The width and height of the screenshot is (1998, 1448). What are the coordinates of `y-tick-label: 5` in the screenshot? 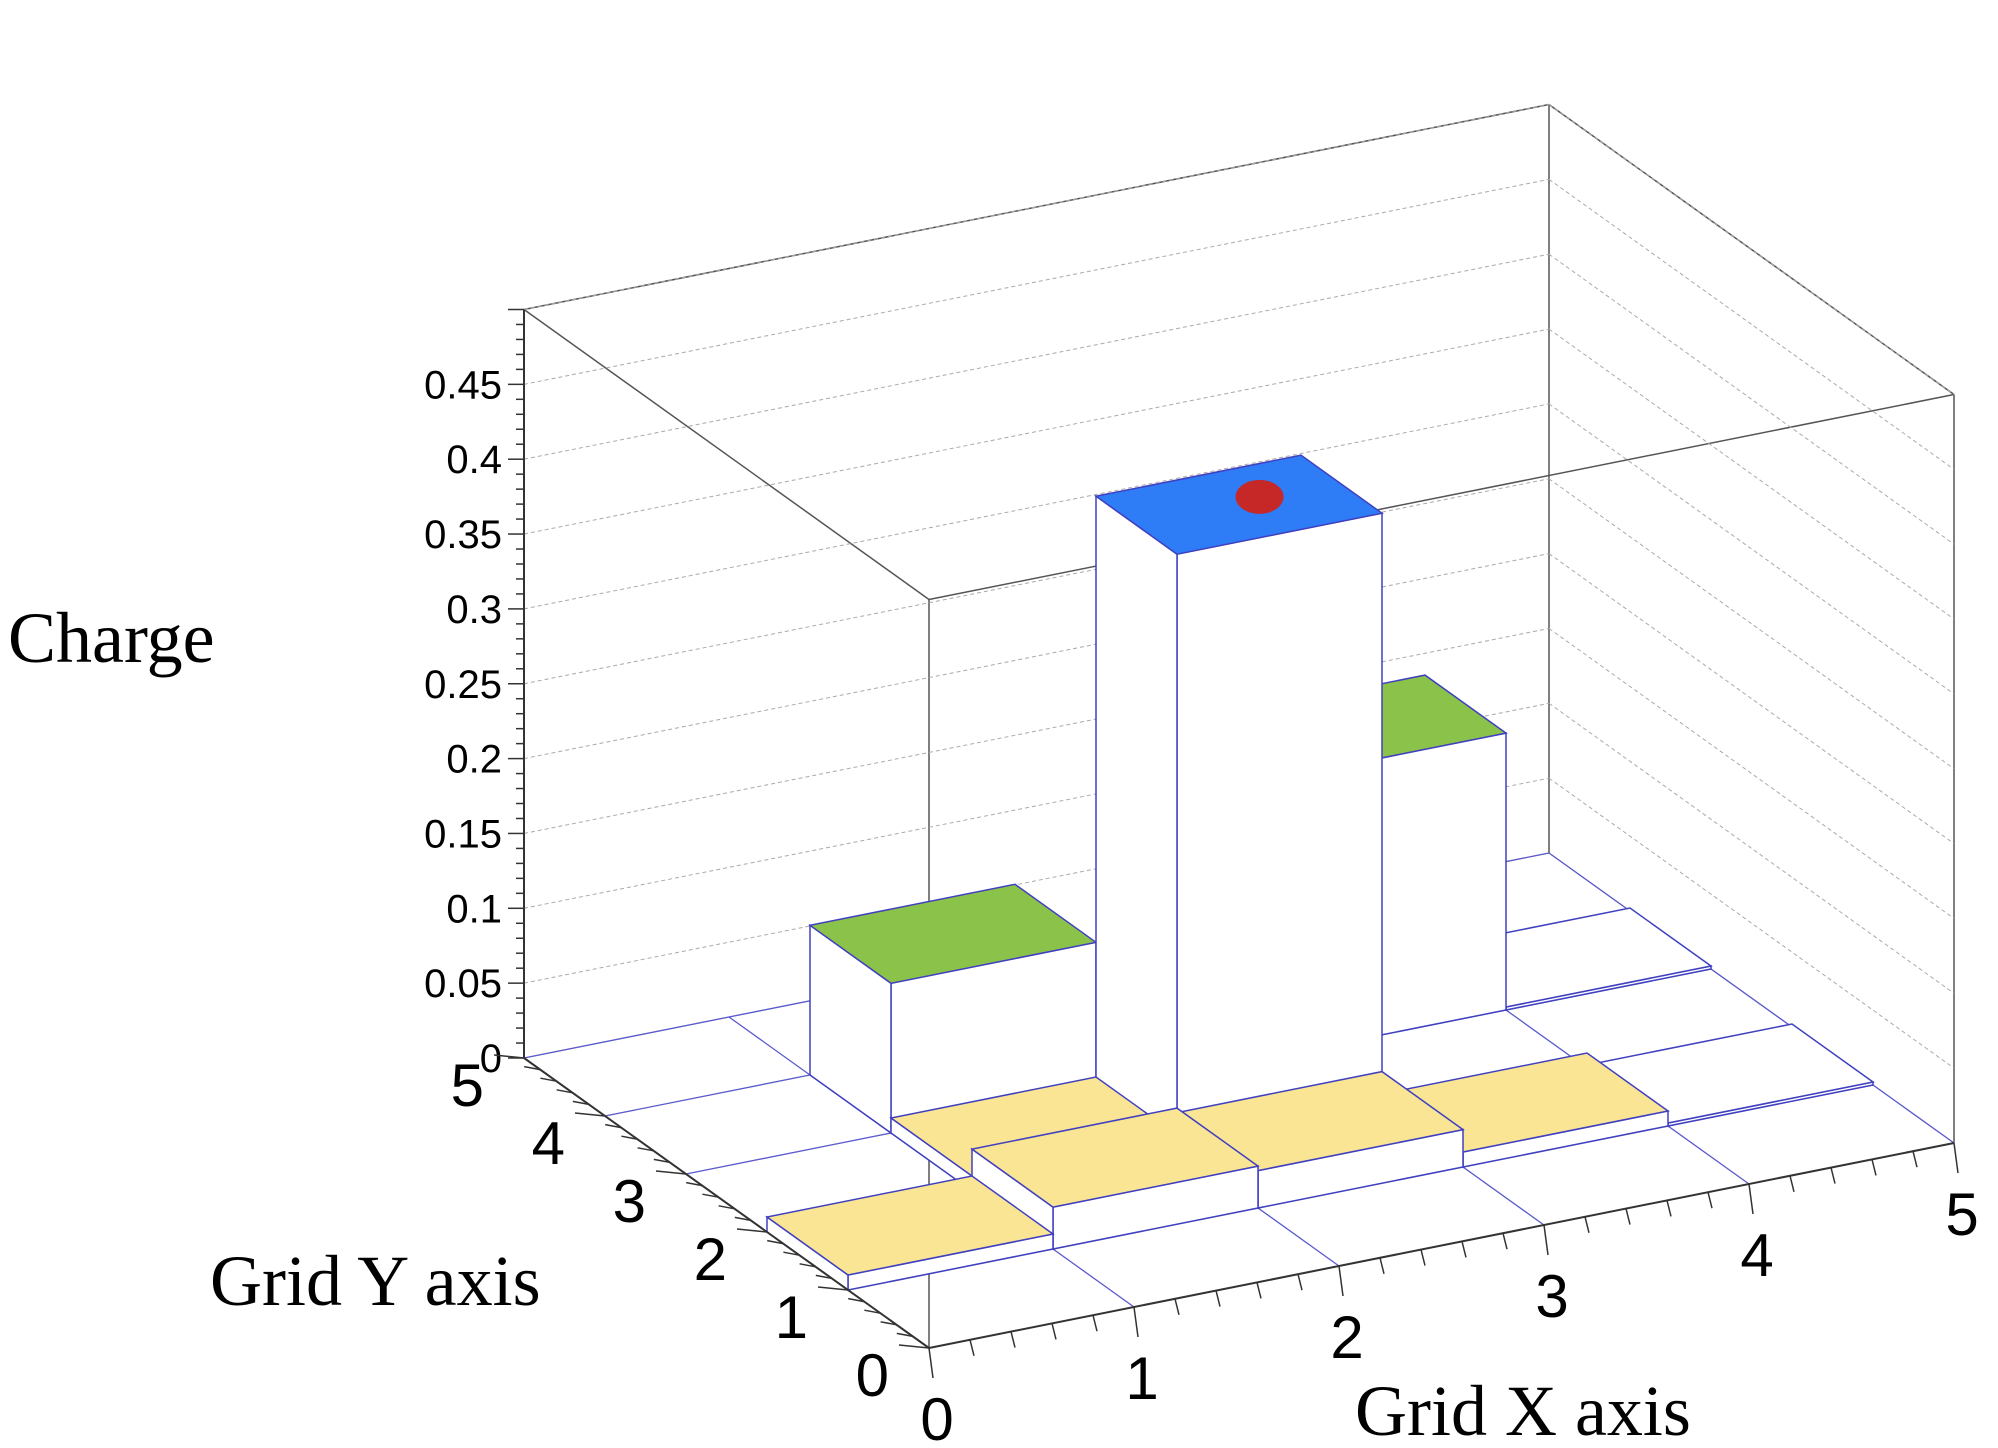 It's located at (467, 1085).